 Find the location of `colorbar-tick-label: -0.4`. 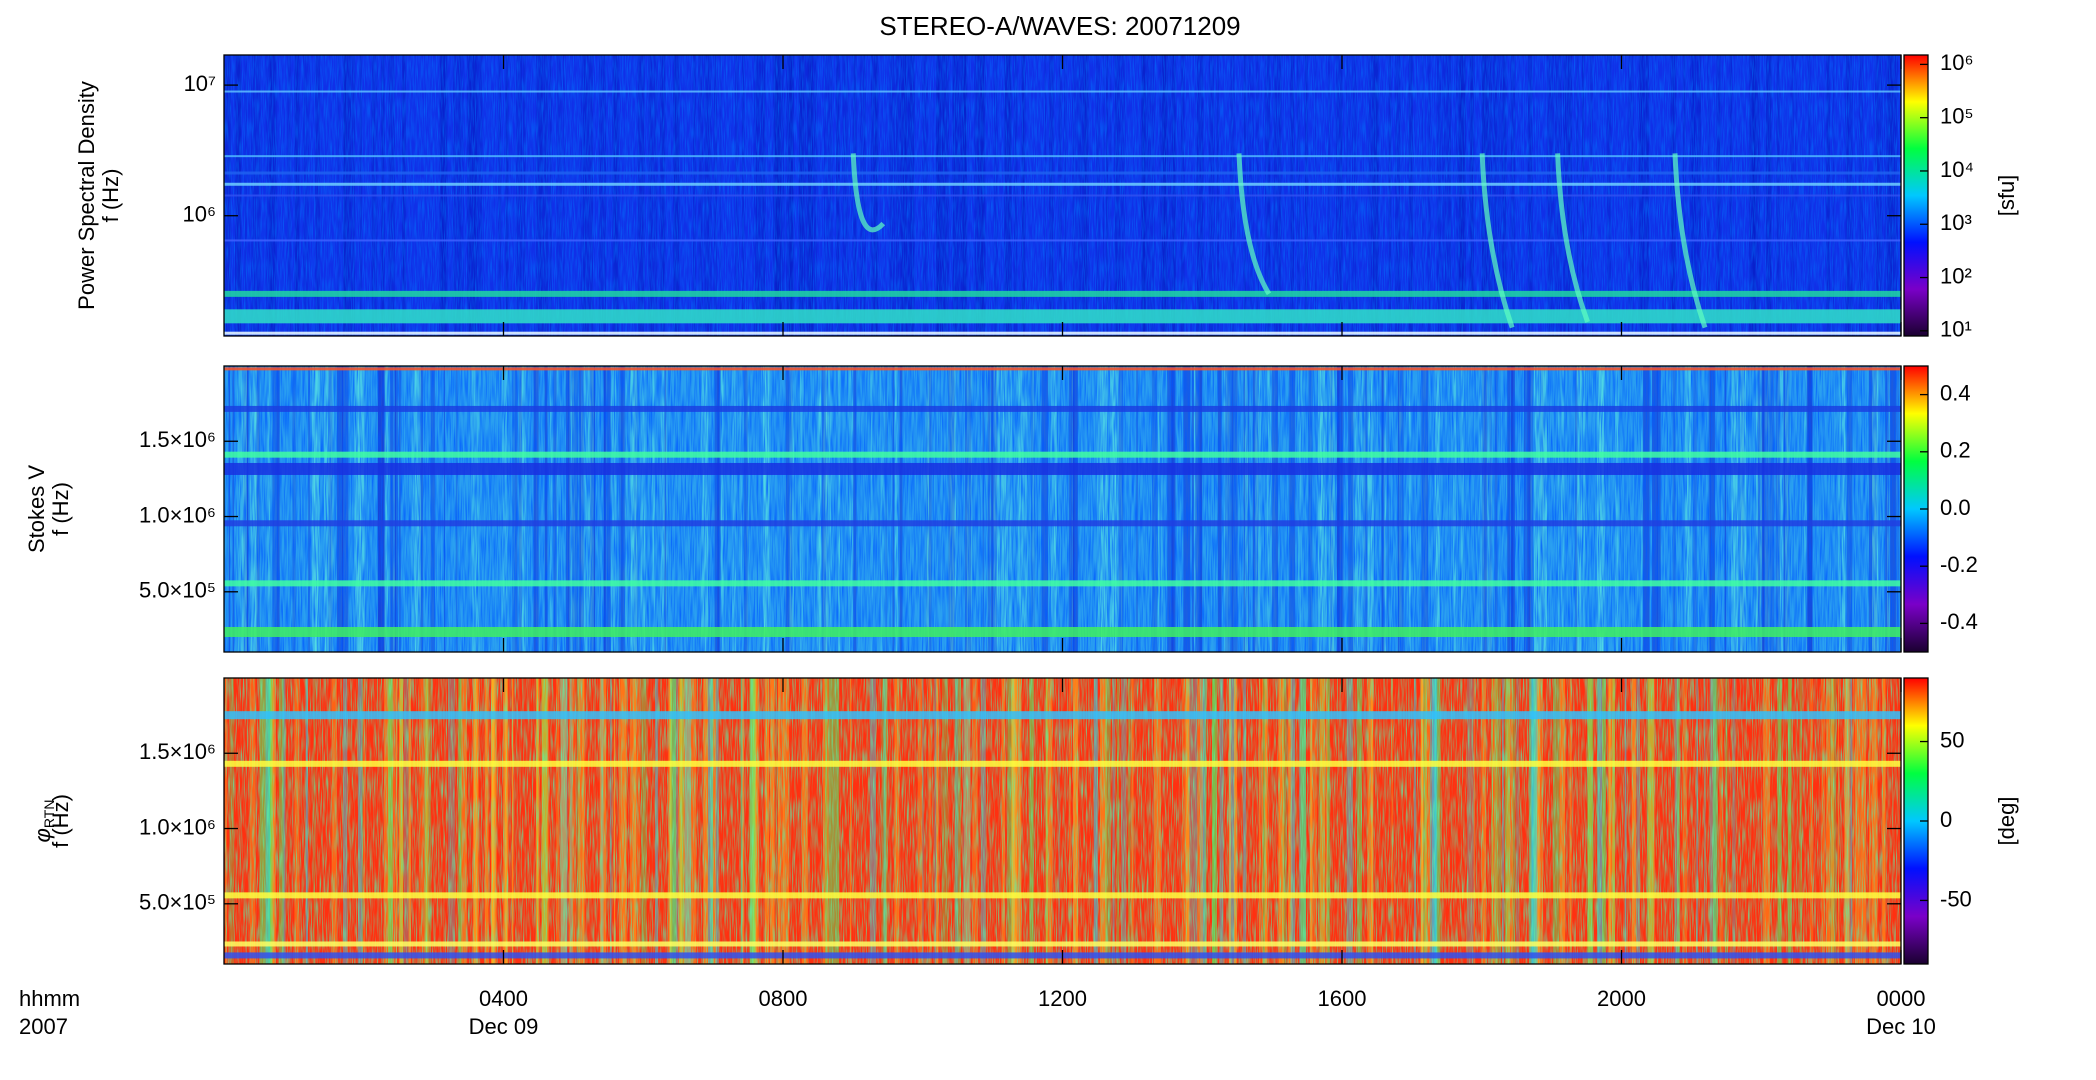

colorbar-tick-label: -0.4 is located at coordinates (1959, 621).